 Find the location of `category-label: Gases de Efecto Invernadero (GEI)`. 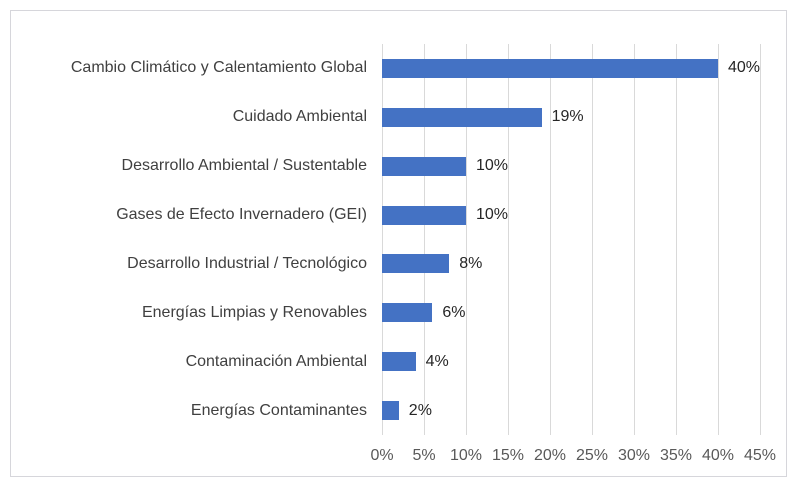

category-label: Gases de Efecto Invernadero (GEI) is located at coordinates (241, 215).